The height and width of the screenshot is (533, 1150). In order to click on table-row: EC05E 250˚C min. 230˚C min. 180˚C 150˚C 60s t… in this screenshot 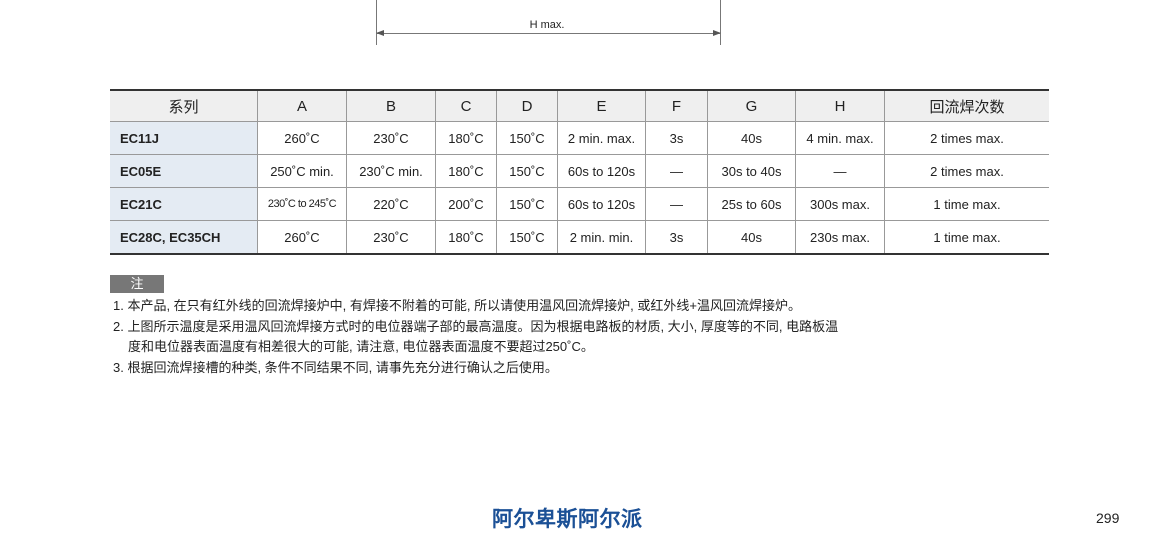, I will do `click(579, 171)`.